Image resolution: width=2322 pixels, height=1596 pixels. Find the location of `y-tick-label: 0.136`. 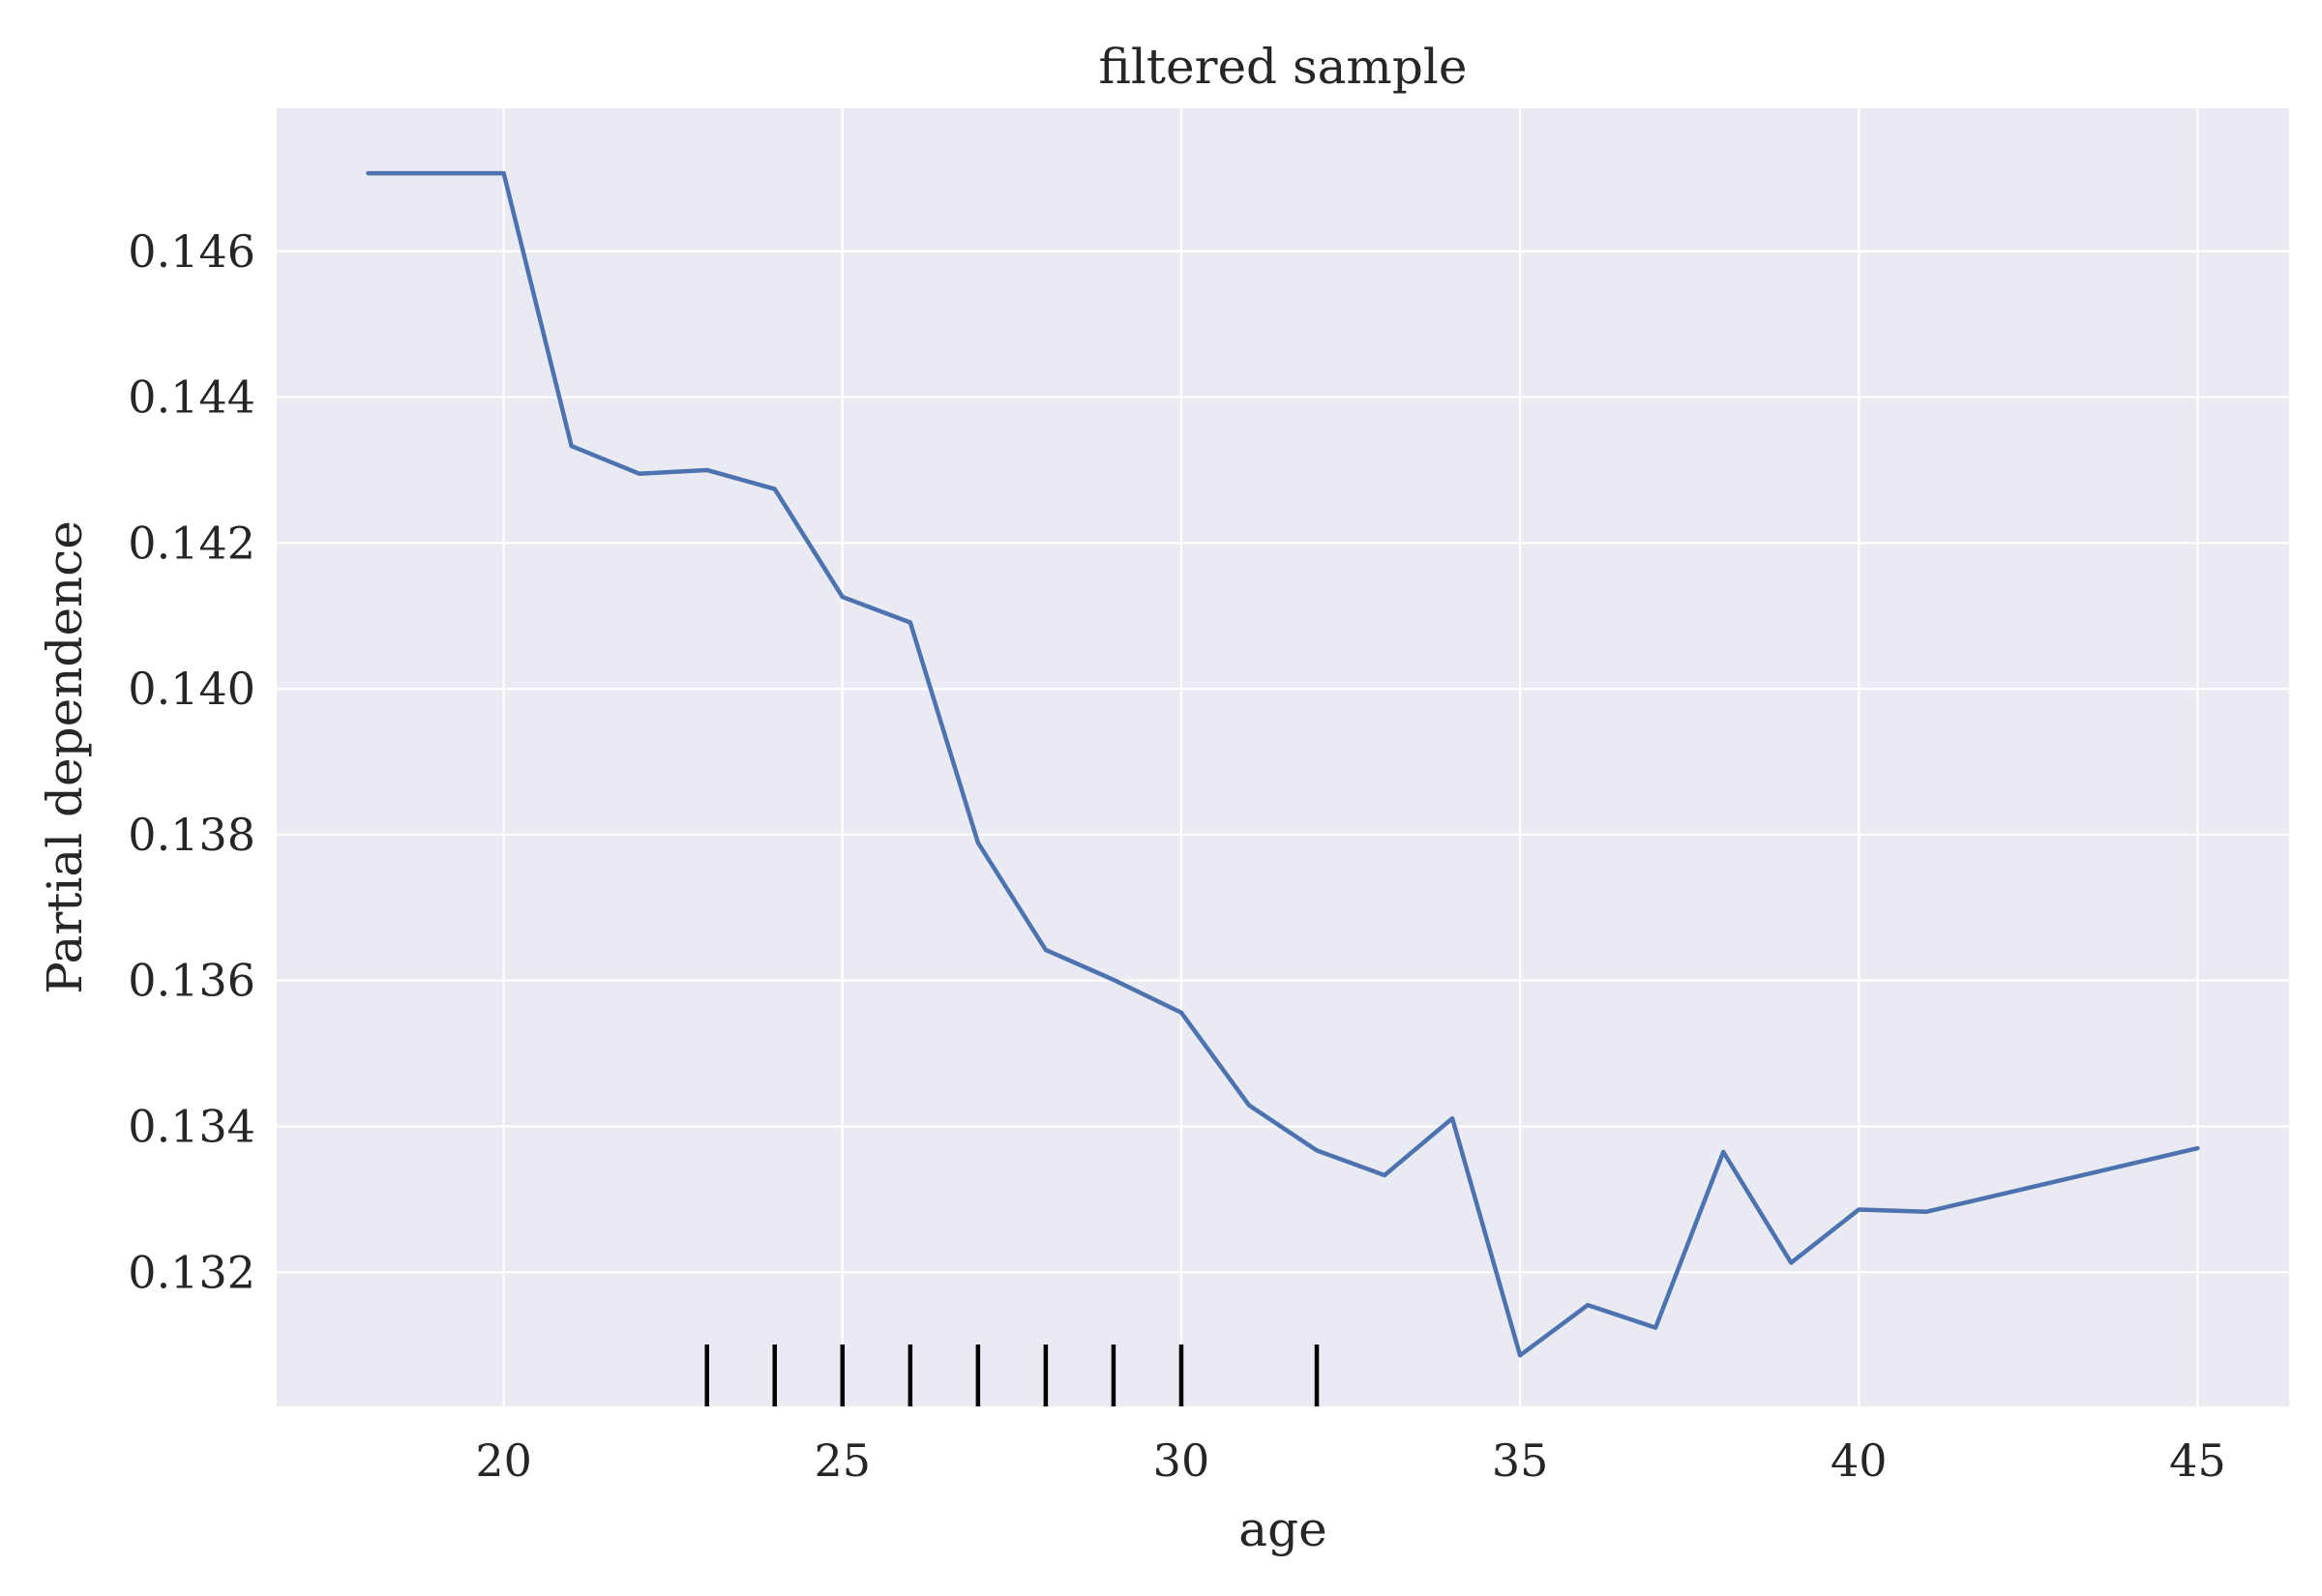

y-tick-label: 0.136 is located at coordinates (191, 981).